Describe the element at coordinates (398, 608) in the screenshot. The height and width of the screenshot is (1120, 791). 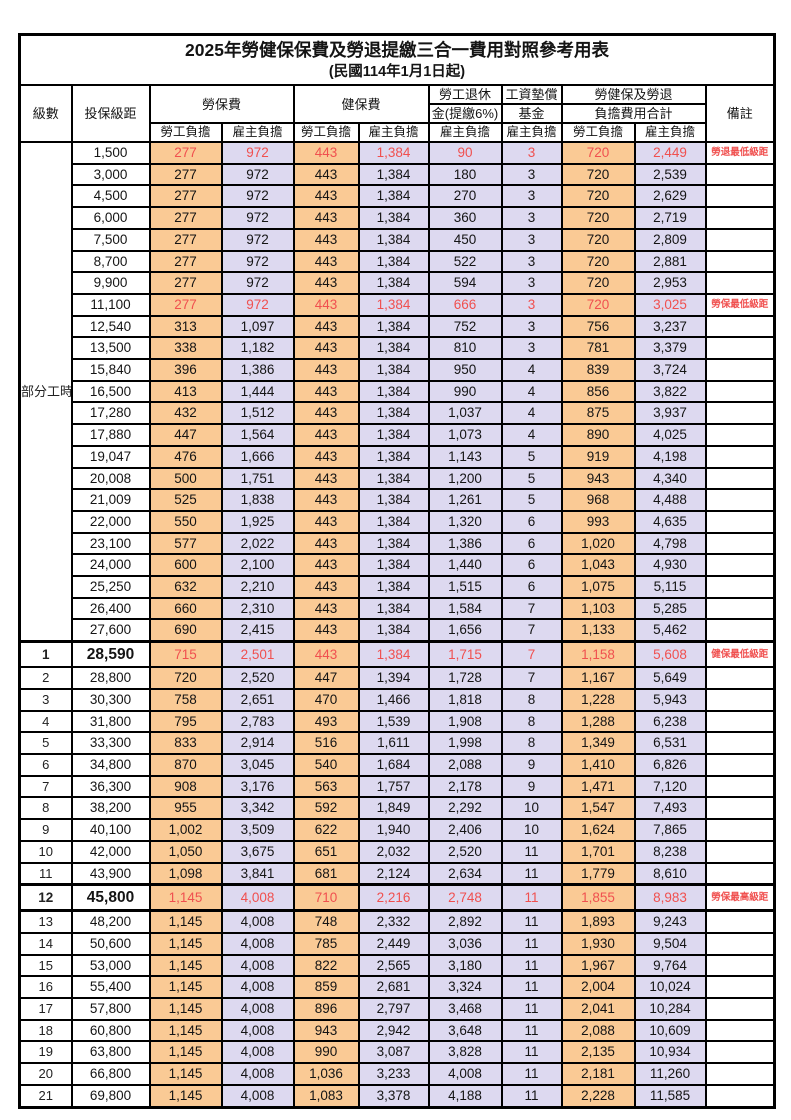
I see `table-row: 26,400 660 2,310 443 1,384 1,584 7 1,103 5,285` at that location.